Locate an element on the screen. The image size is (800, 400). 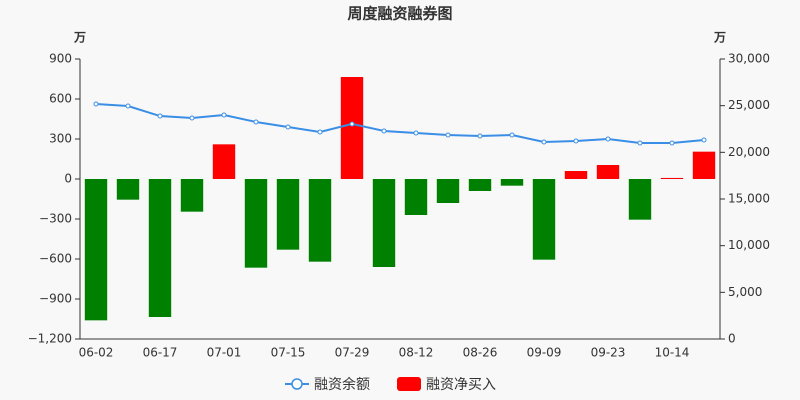
y-tick-label: 900 is located at coordinates (60, 59).